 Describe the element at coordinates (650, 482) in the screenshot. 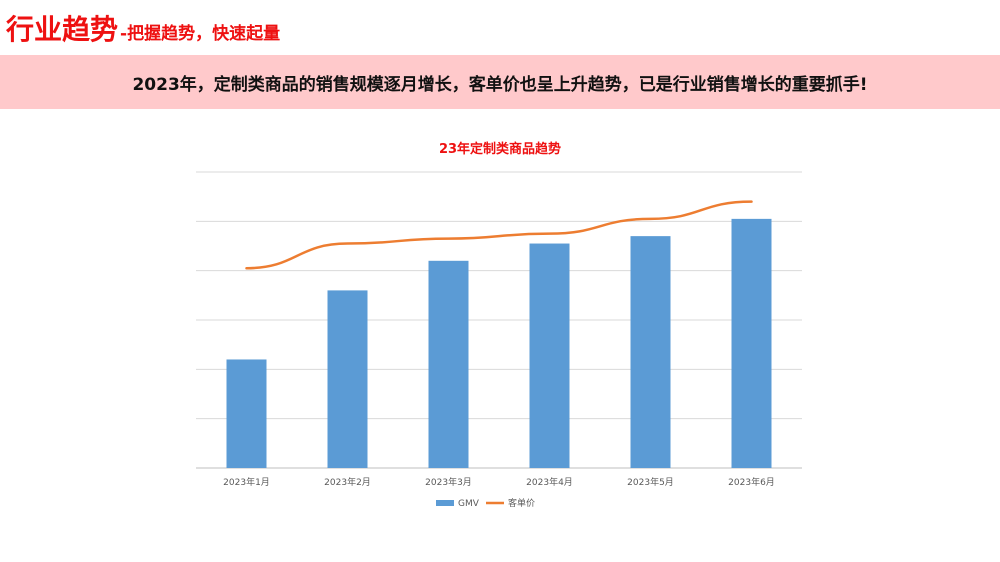

I see `x-tick-label: 2023年5月` at that location.